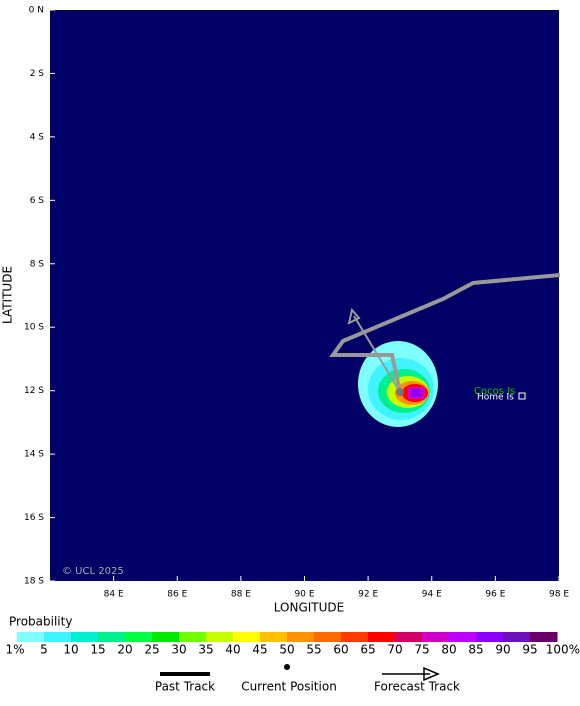  Describe the element at coordinates (475, 650) in the screenshot. I see `colorbar-label: 85` at that location.